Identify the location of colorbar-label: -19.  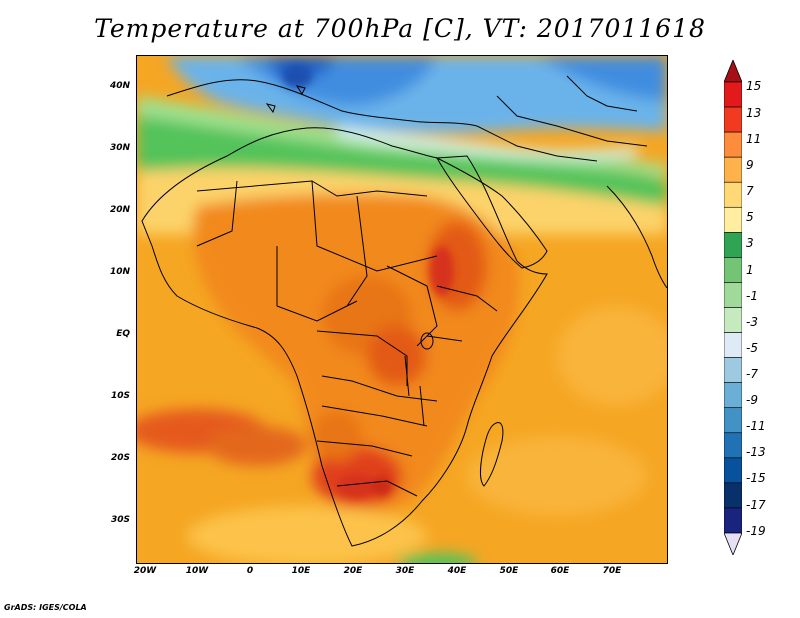
(756, 531).